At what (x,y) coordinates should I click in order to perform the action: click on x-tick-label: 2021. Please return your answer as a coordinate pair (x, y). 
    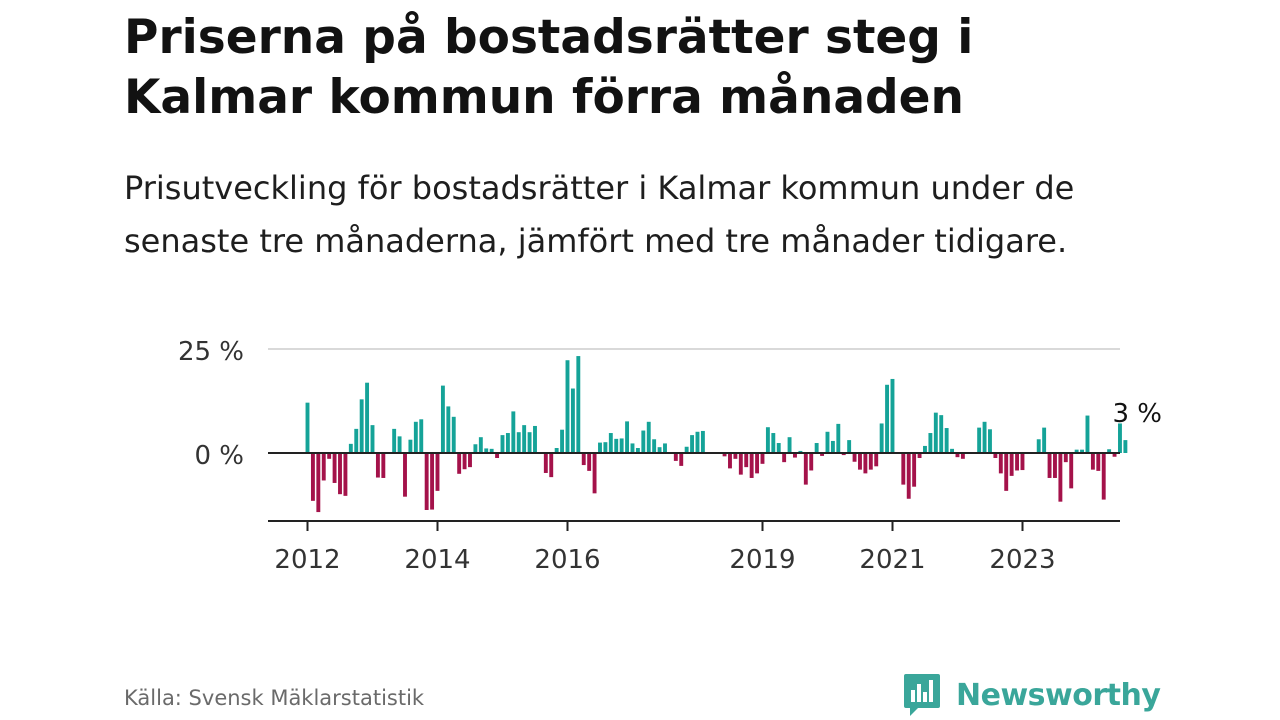
    Looking at the image, I should click on (892, 560).